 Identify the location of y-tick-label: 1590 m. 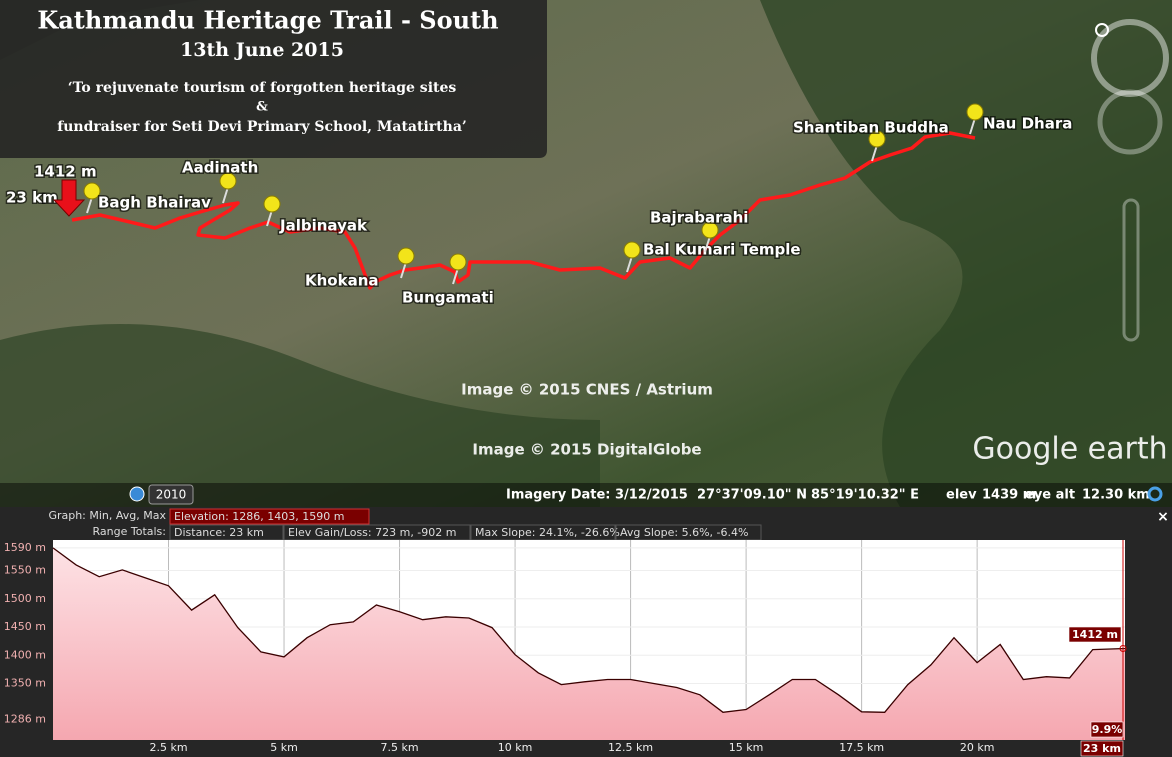
(25, 547).